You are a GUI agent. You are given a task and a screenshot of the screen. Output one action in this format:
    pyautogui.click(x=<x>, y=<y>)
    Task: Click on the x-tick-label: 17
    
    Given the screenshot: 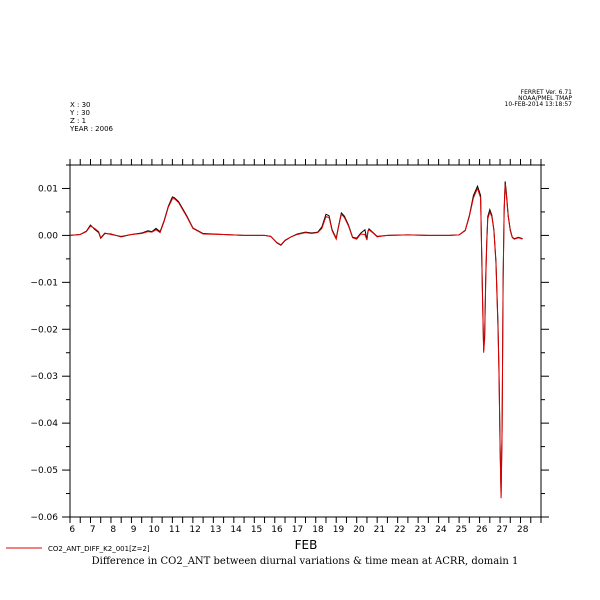 What is the action you would take?
    pyautogui.click(x=297, y=530)
    